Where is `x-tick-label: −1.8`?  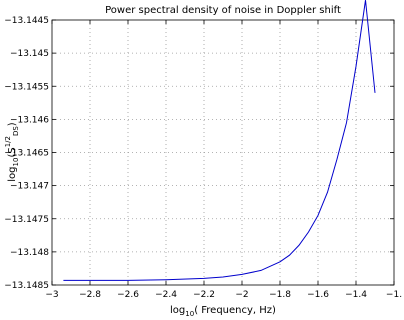 x-tick-label: −1.8 is located at coordinates (280, 295).